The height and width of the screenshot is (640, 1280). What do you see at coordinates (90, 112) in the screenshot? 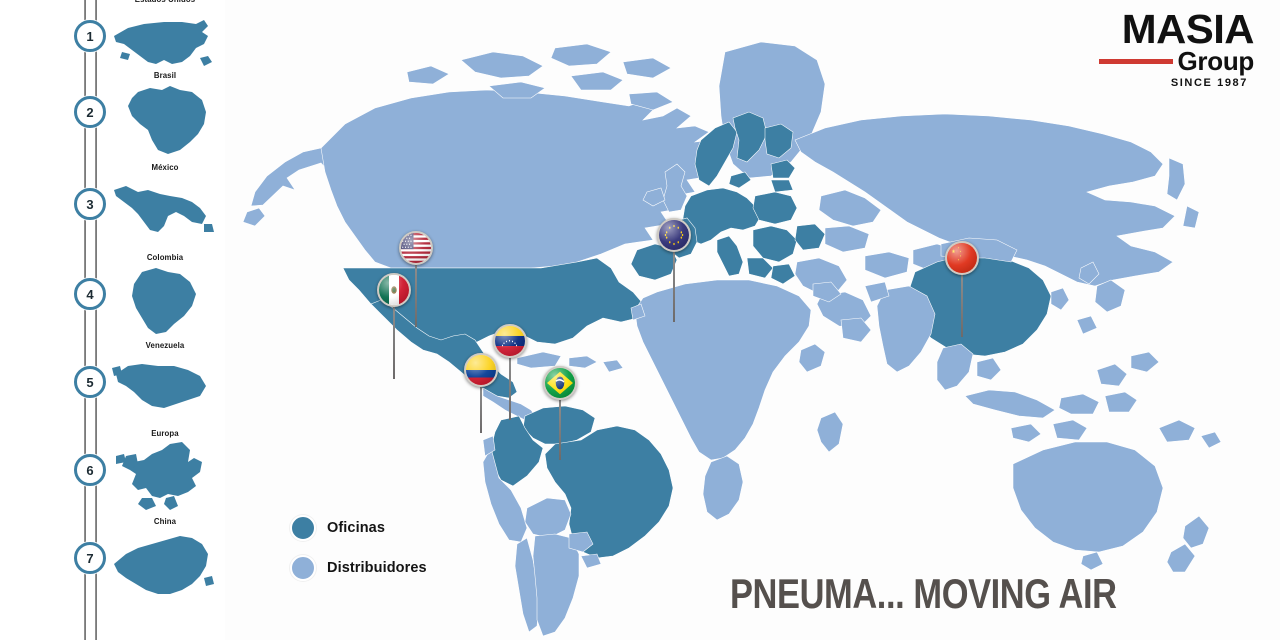
I see `sidebar-item-number: 2` at bounding box center [90, 112].